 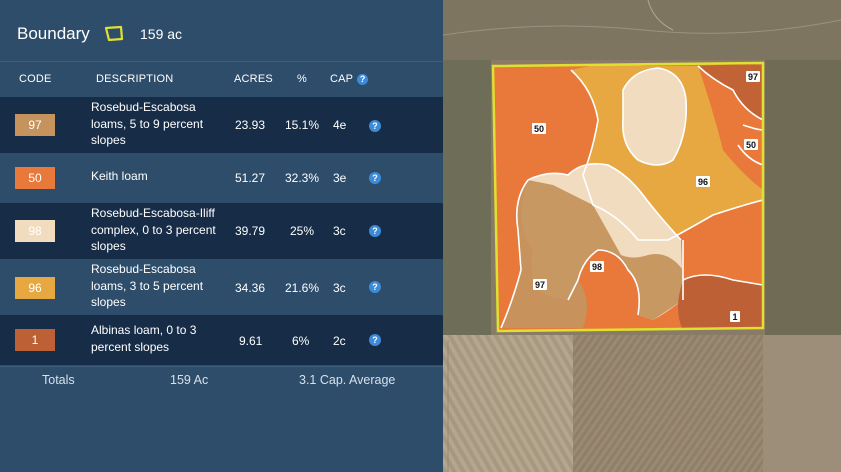 I want to click on soil-code-swatch: 97, so click(x=35, y=125).